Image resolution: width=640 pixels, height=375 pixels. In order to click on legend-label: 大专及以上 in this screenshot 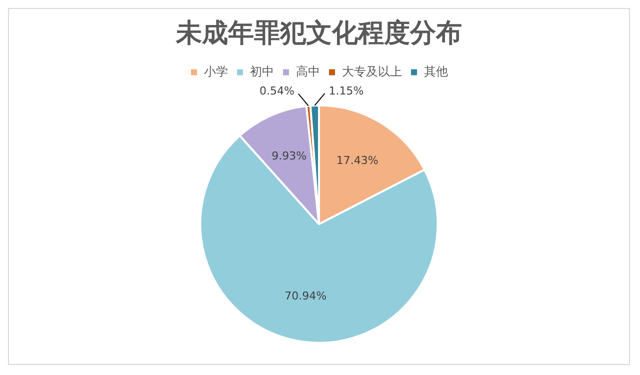, I will do `click(372, 71)`.